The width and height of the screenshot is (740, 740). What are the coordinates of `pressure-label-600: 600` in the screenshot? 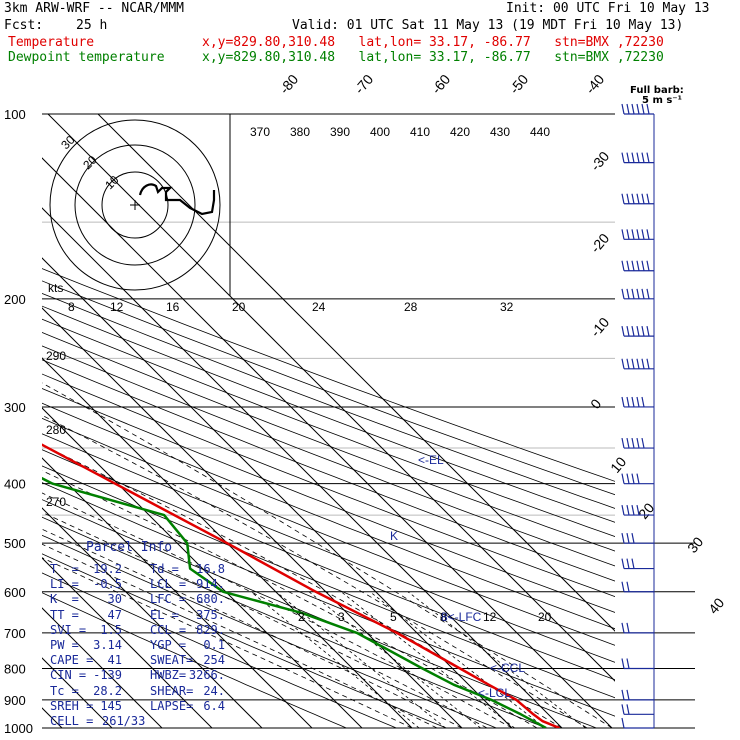 It's located at (15, 592).